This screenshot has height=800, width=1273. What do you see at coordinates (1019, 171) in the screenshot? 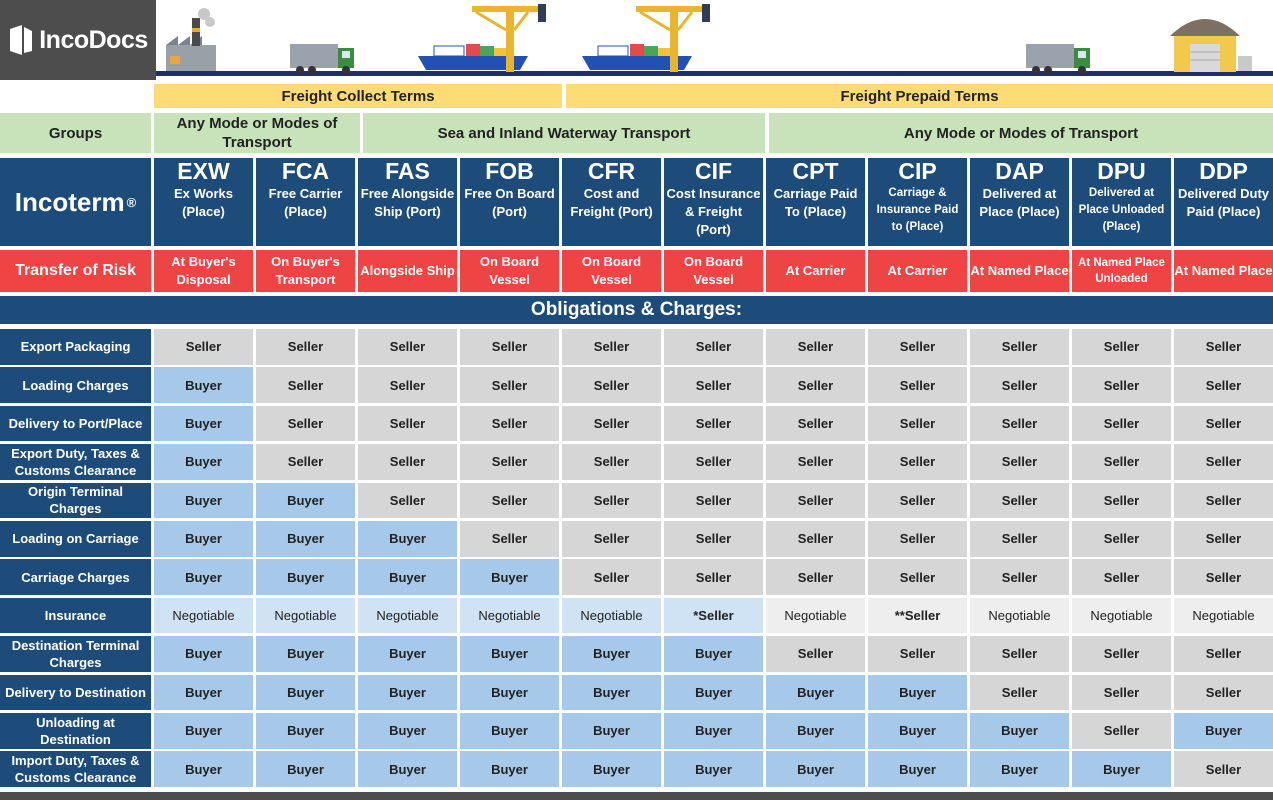
I see `incoterm-code: DAP` at bounding box center [1019, 171].